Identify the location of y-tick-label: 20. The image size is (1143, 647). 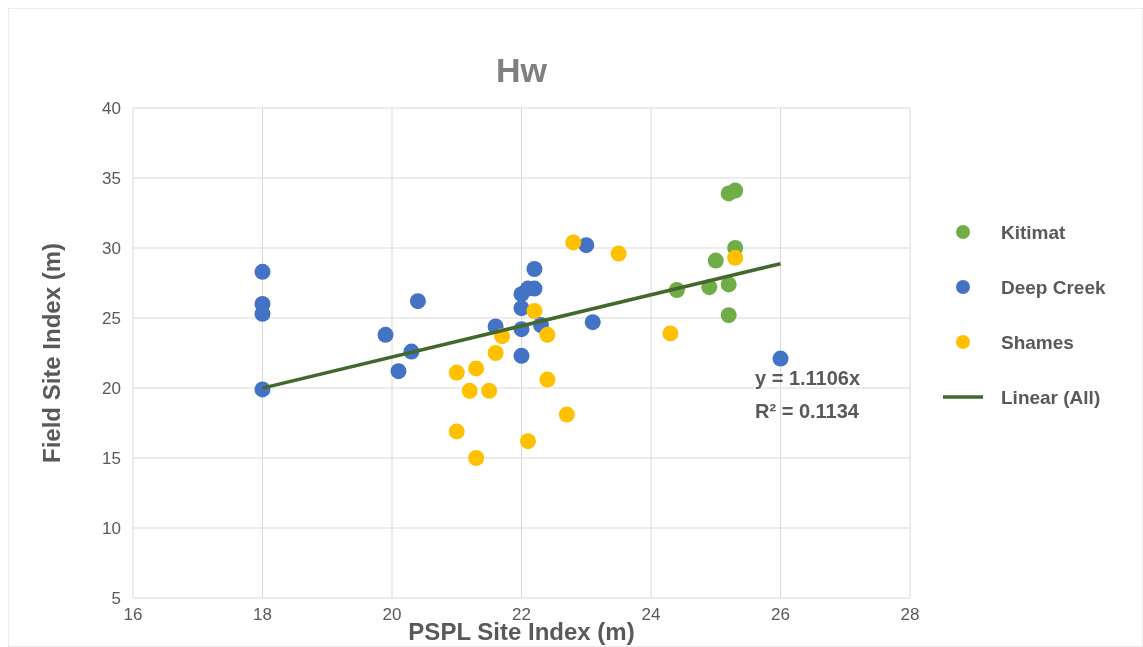
(111, 388).